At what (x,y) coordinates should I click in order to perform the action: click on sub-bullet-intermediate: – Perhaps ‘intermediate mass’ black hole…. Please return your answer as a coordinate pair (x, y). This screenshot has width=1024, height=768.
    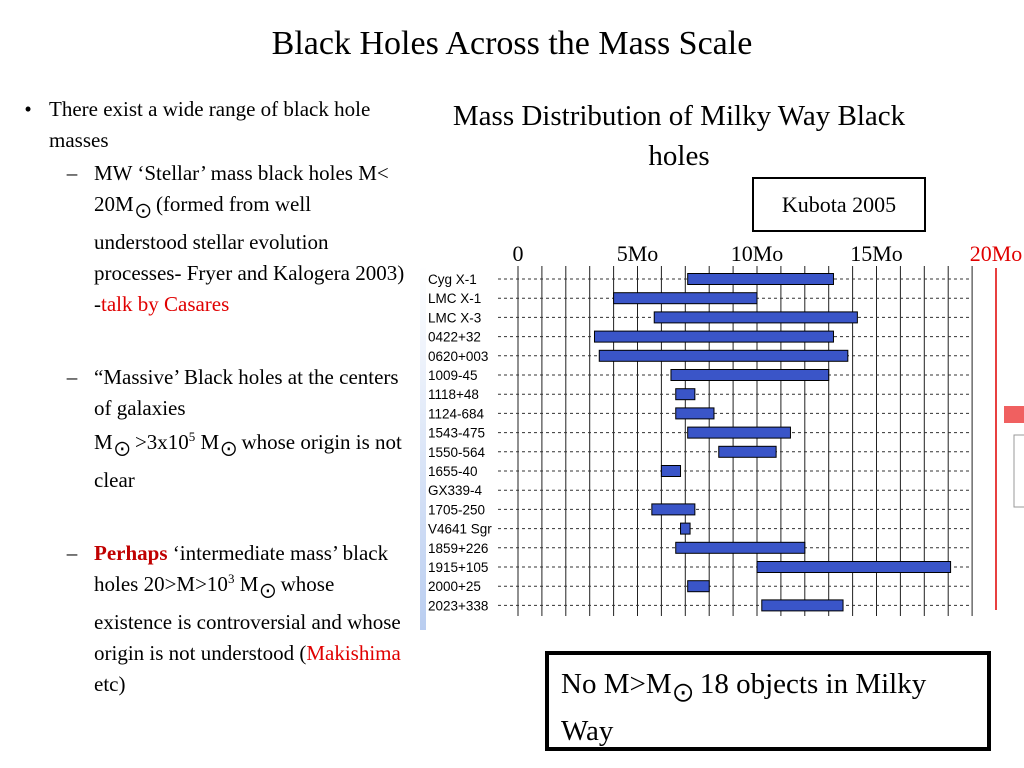
    Looking at the image, I should click on (212, 619).